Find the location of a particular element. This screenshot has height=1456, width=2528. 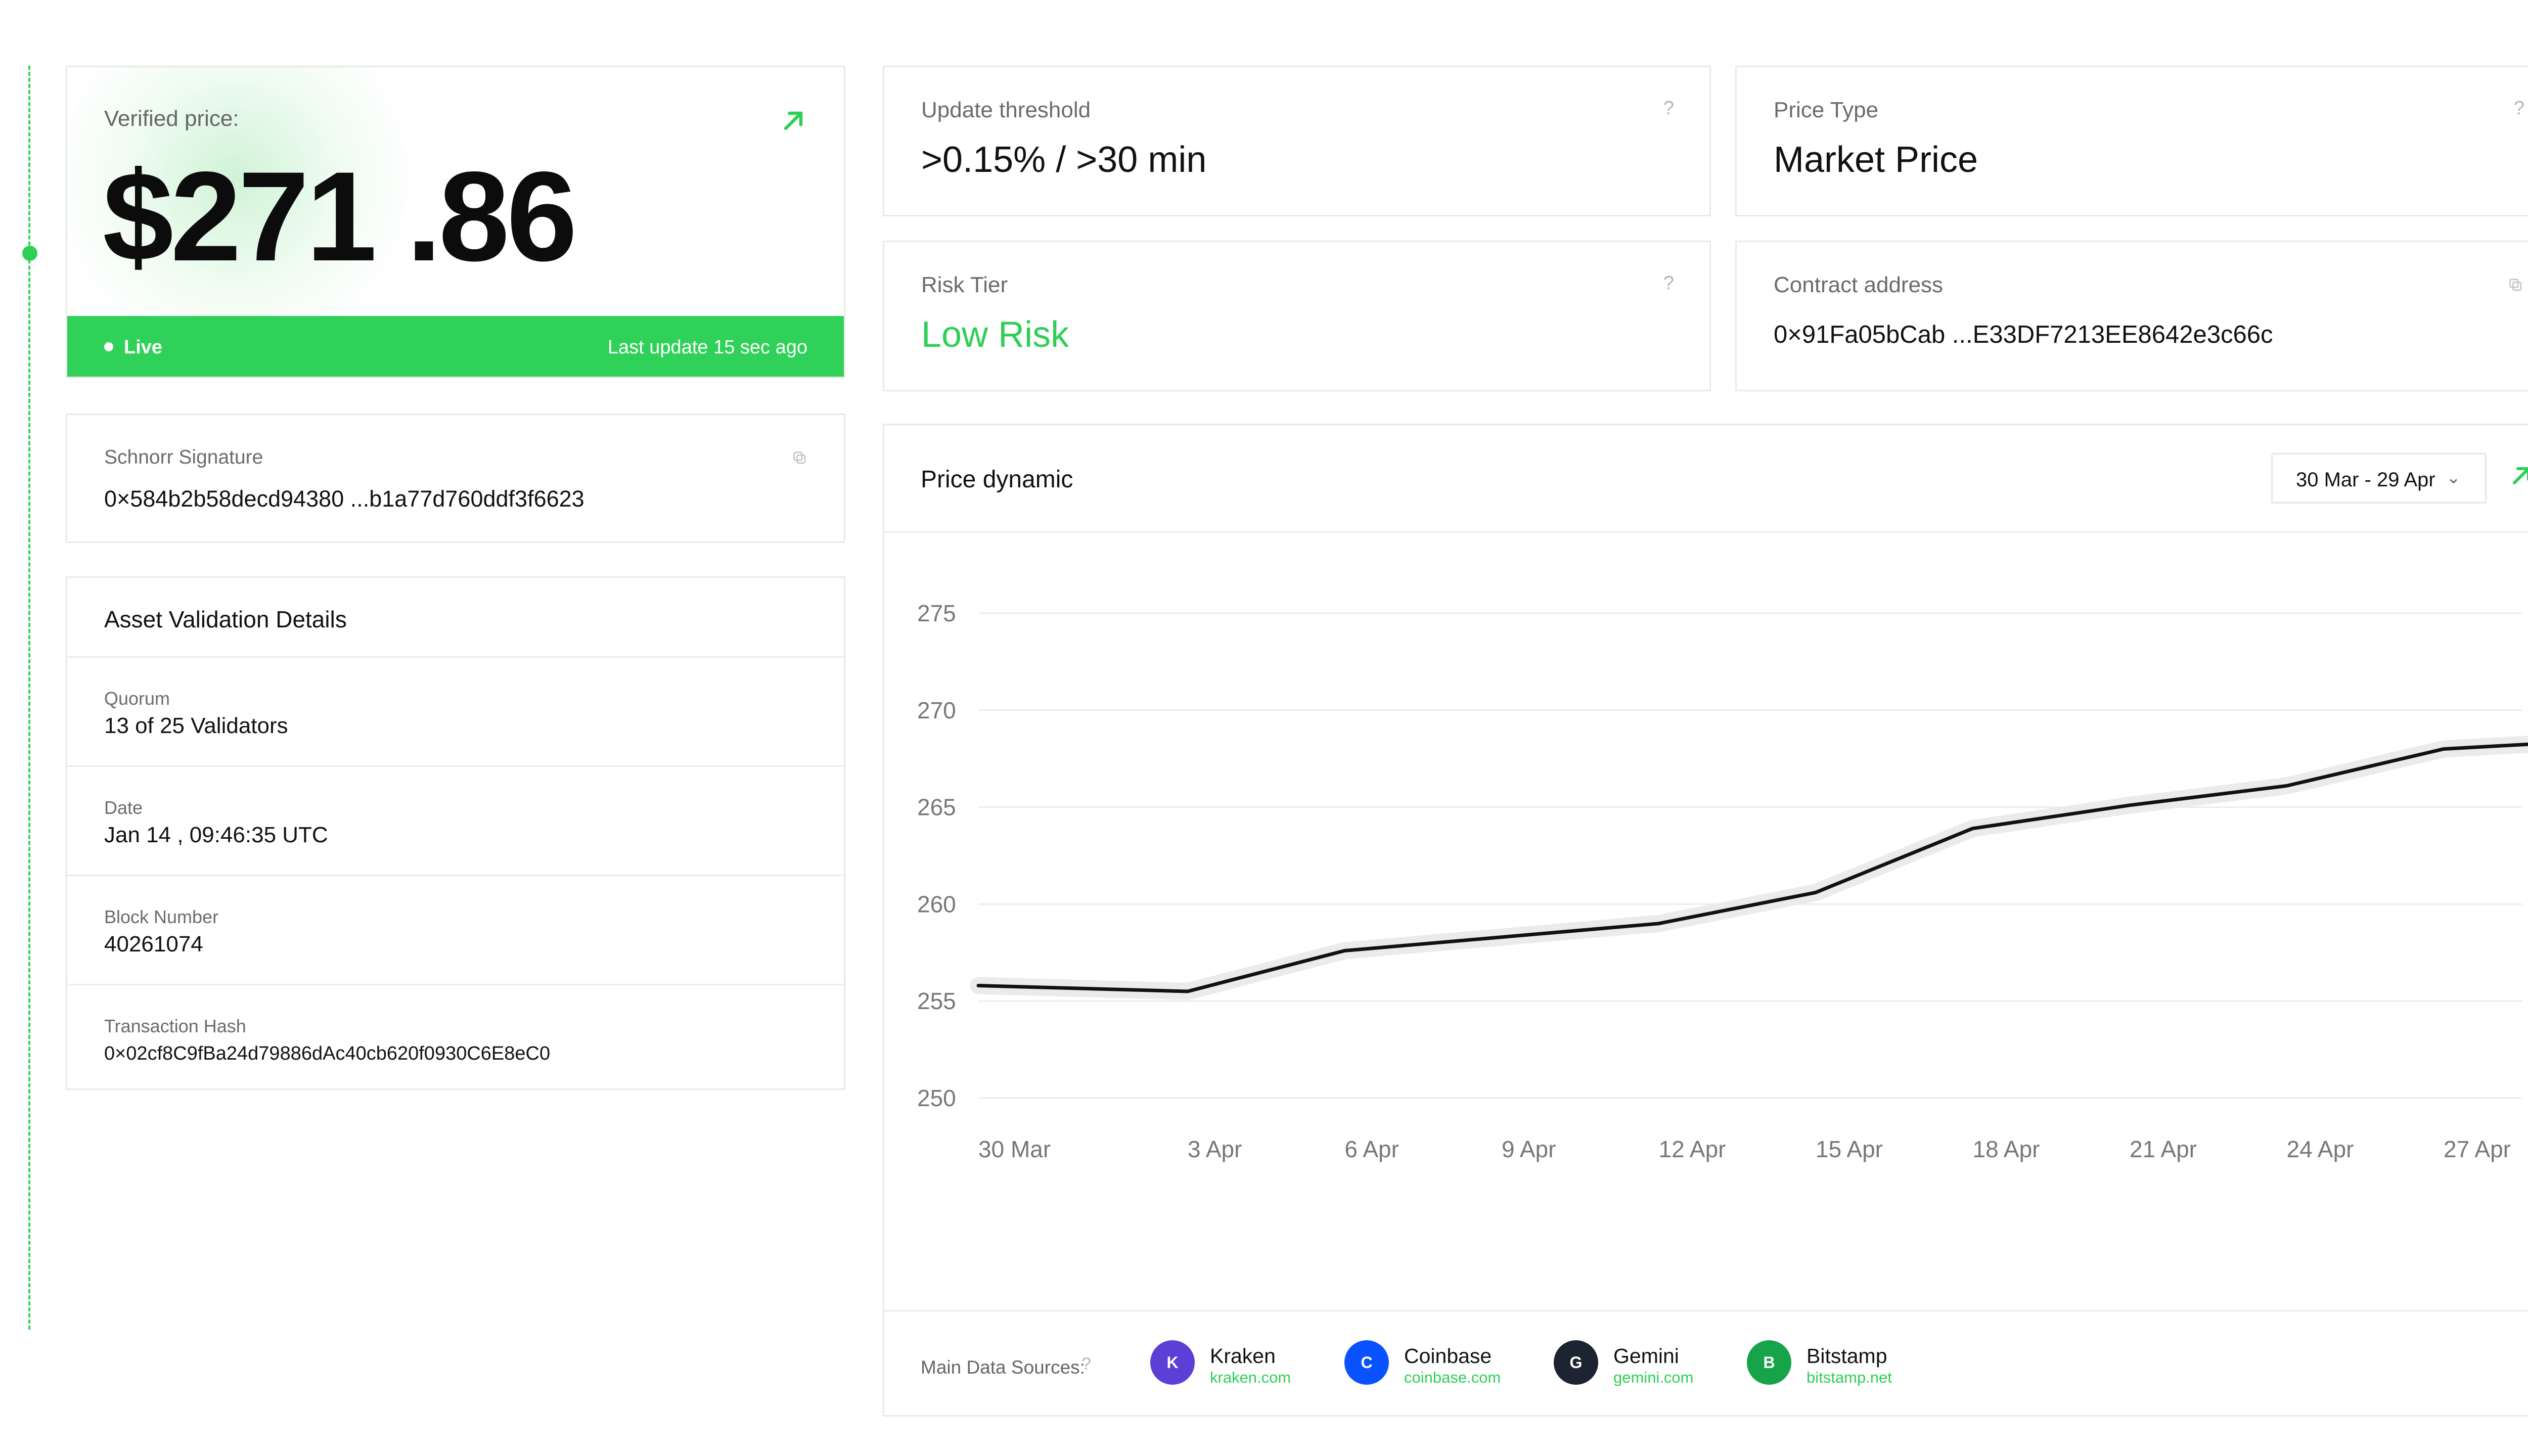

asset-row-block-number: Block Number 40261074 is located at coordinates (456, 929).